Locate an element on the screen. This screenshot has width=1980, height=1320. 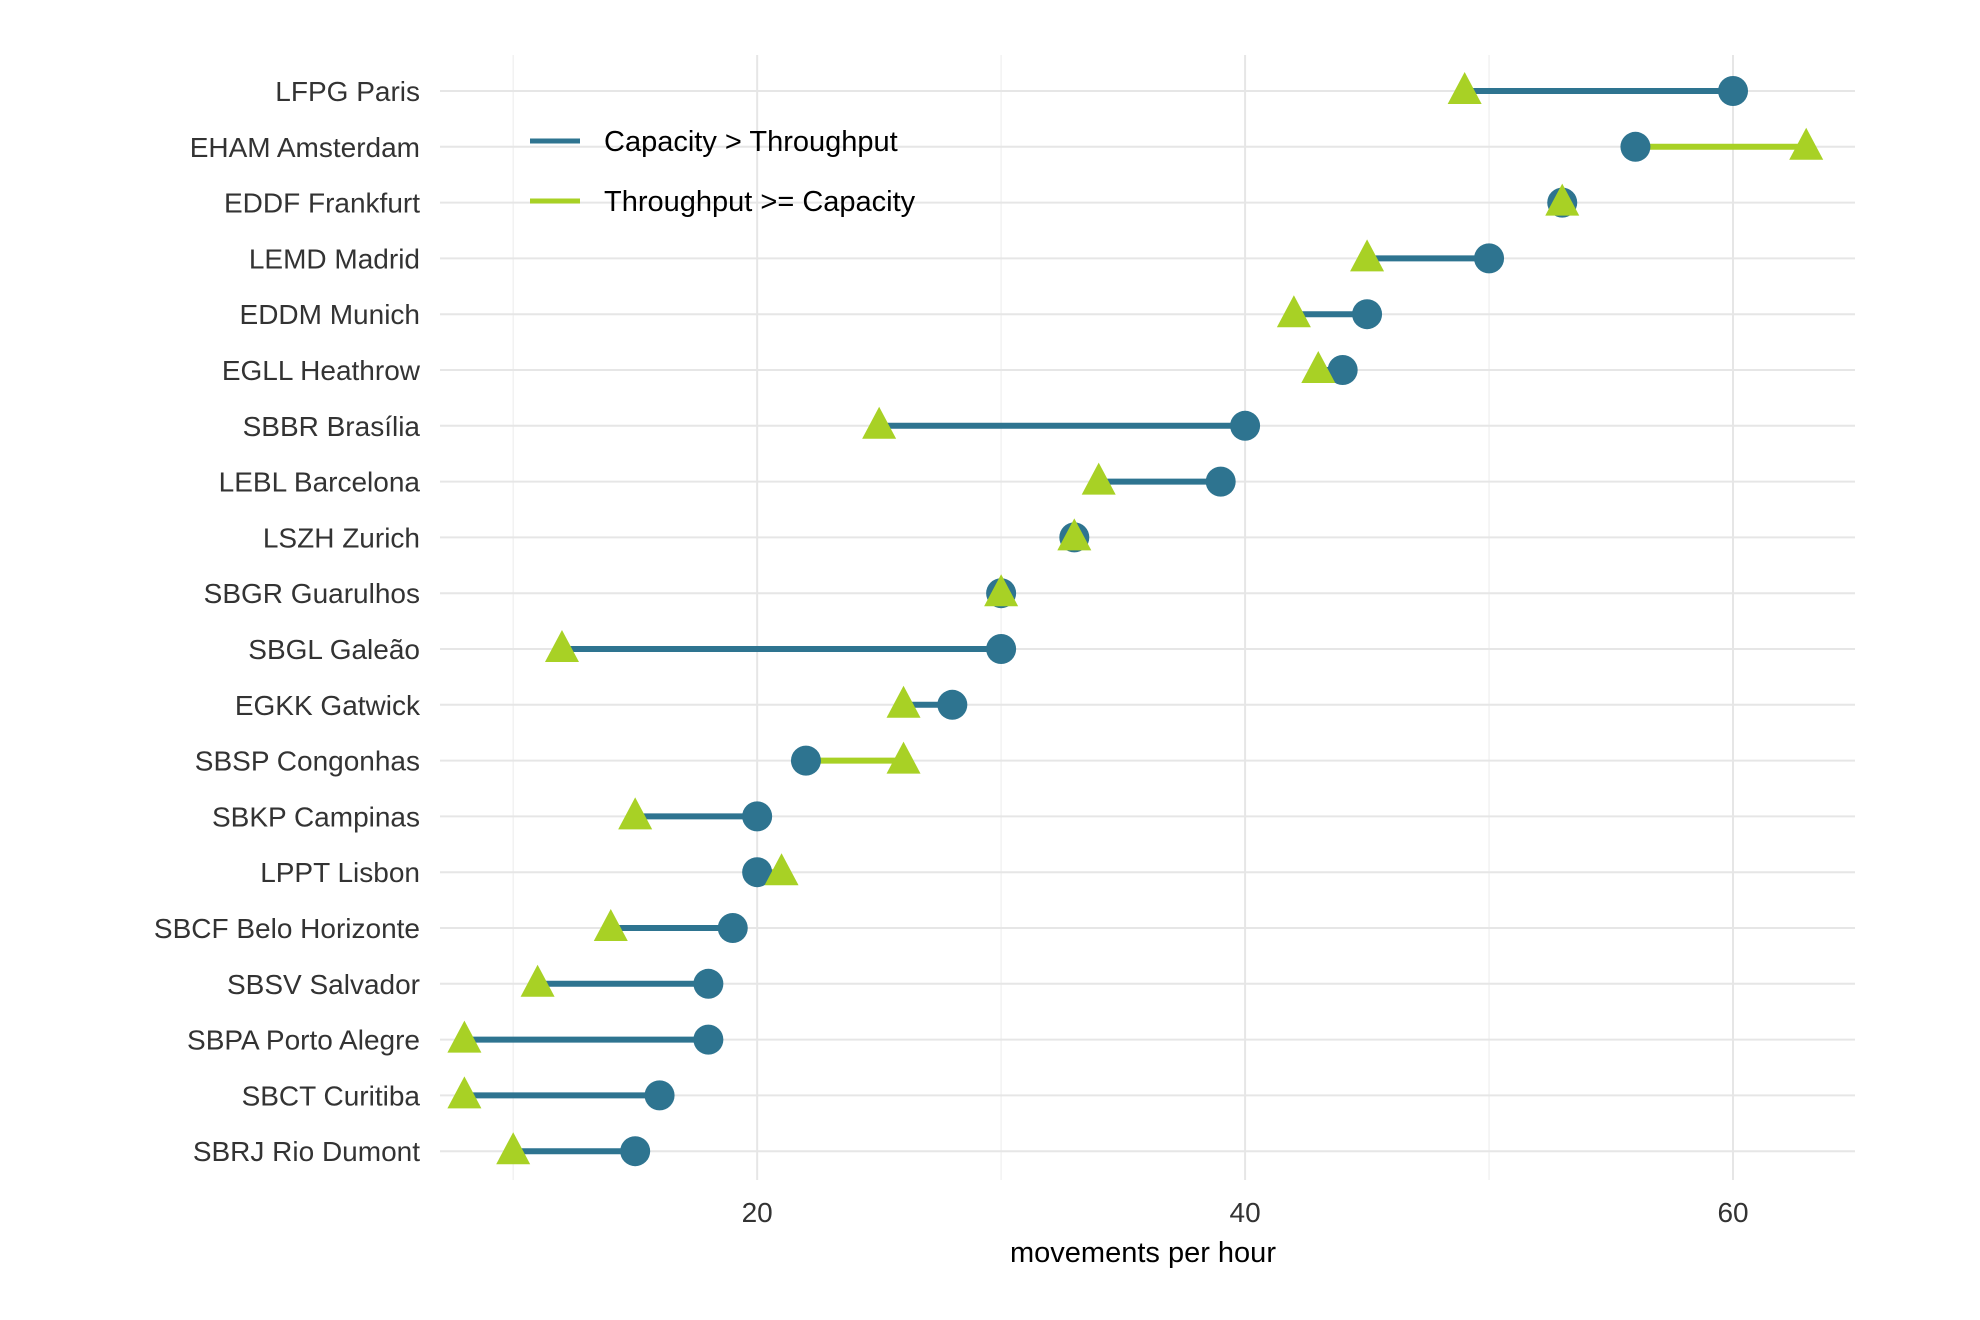
x-tick-label: 40 is located at coordinates (1245, 1212).